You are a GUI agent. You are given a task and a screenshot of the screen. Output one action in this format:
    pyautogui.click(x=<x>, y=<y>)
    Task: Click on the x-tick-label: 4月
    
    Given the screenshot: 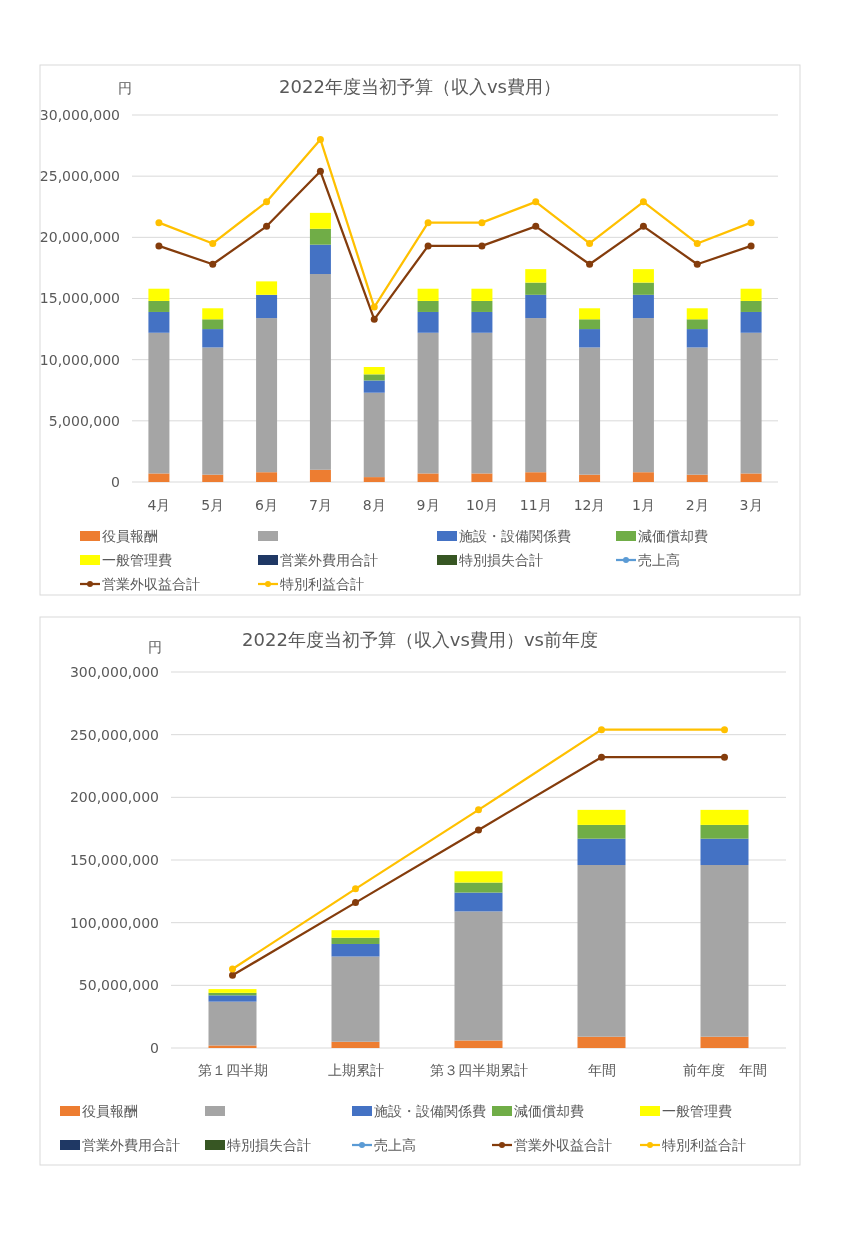 What is the action you would take?
    pyautogui.click(x=159, y=505)
    